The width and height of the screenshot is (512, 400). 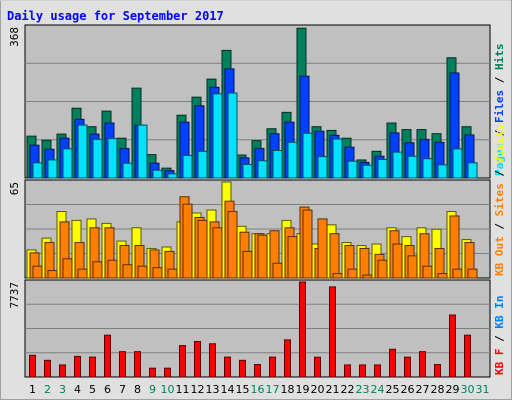 I want to click on x-tick-day-12: 12, so click(x=198, y=389).